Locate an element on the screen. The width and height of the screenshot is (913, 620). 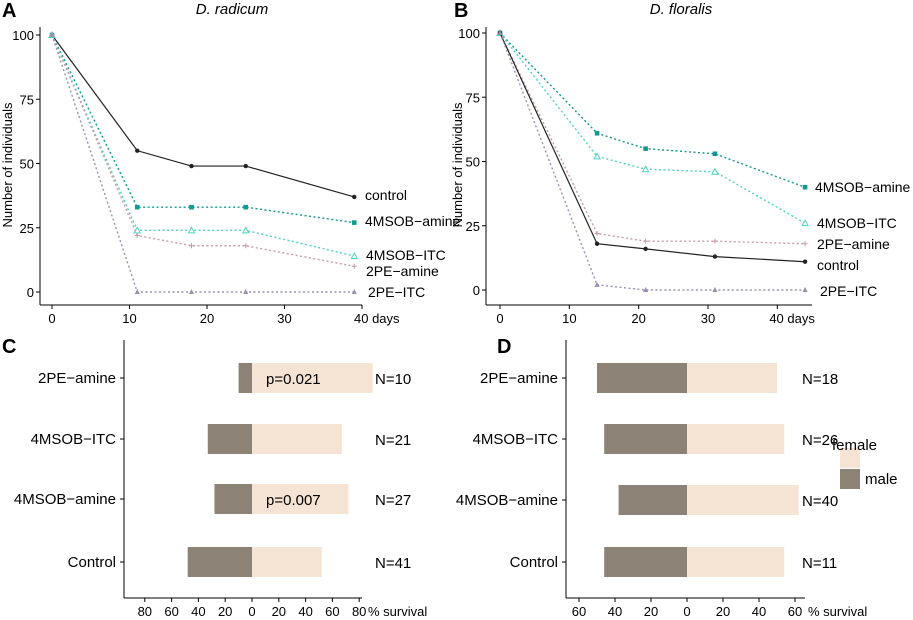
panel-a-series-label-4msob-amine: 4MSOB−amine is located at coordinates (413, 221).